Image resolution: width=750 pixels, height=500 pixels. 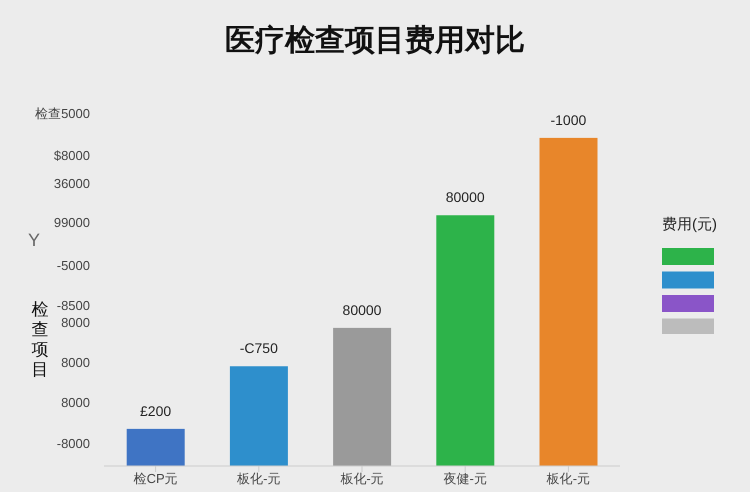 I want to click on text: 36000, so click(x=72, y=183).